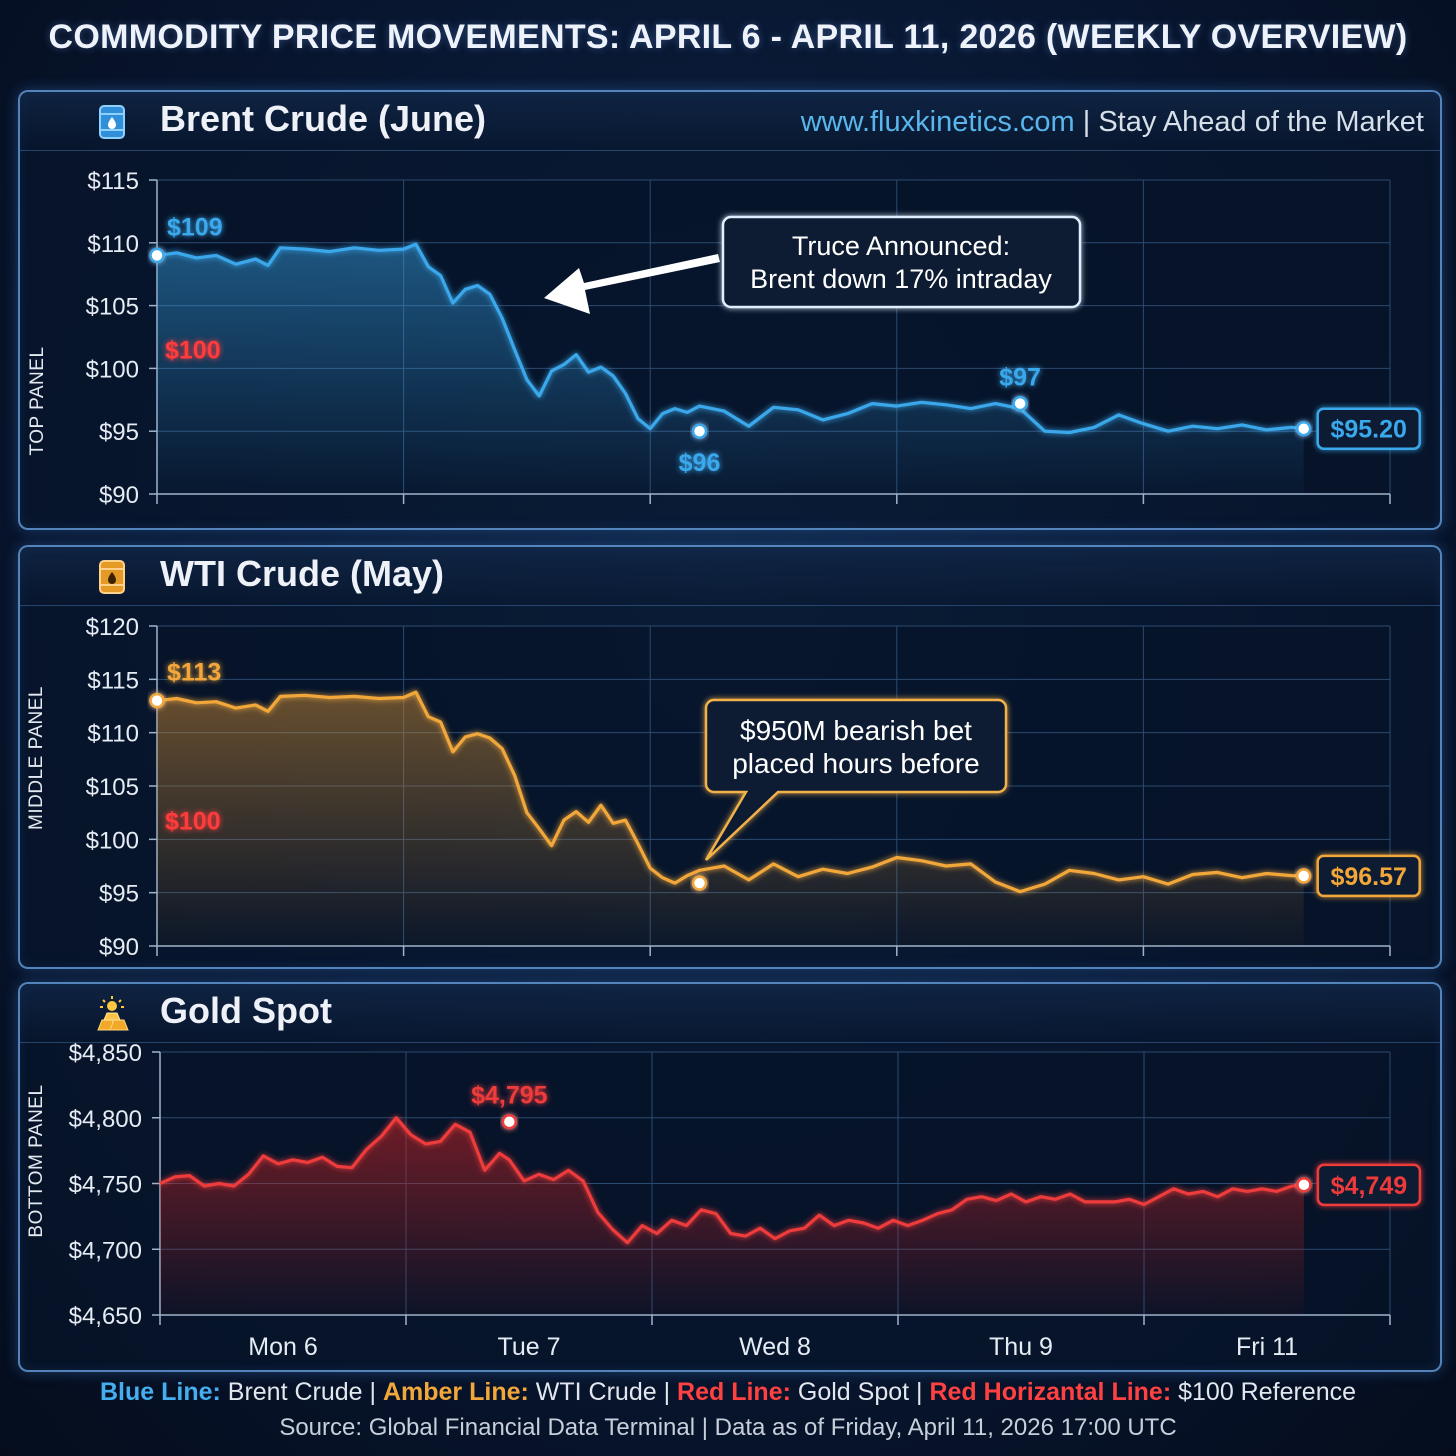 This screenshot has height=1456, width=1456. What do you see at coordinates (901, 262) in the screenshot?
I see `brent-callout-box` at bounding box center [901, 262].